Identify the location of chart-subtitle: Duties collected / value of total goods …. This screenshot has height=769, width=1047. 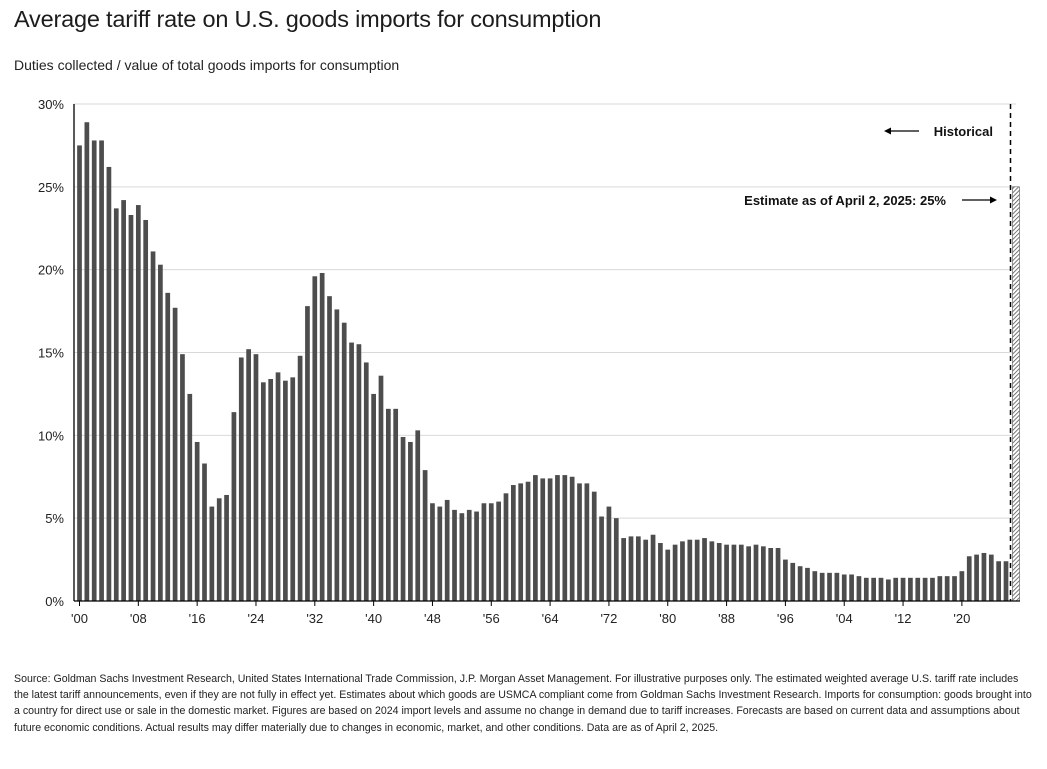
(207, 65).